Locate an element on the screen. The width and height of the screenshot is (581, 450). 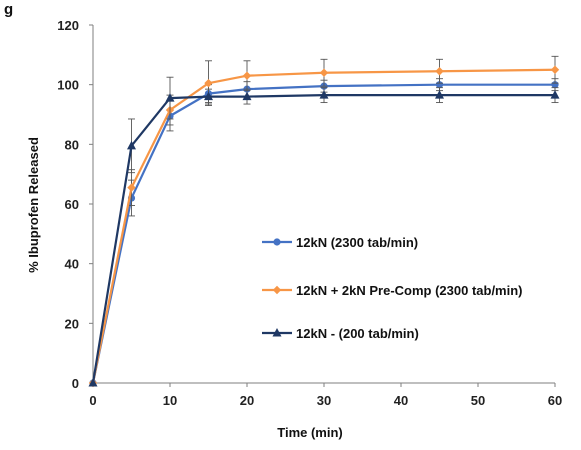
legend-label: 12kN - (200 tab/min) is located at coordinates (357, 333).